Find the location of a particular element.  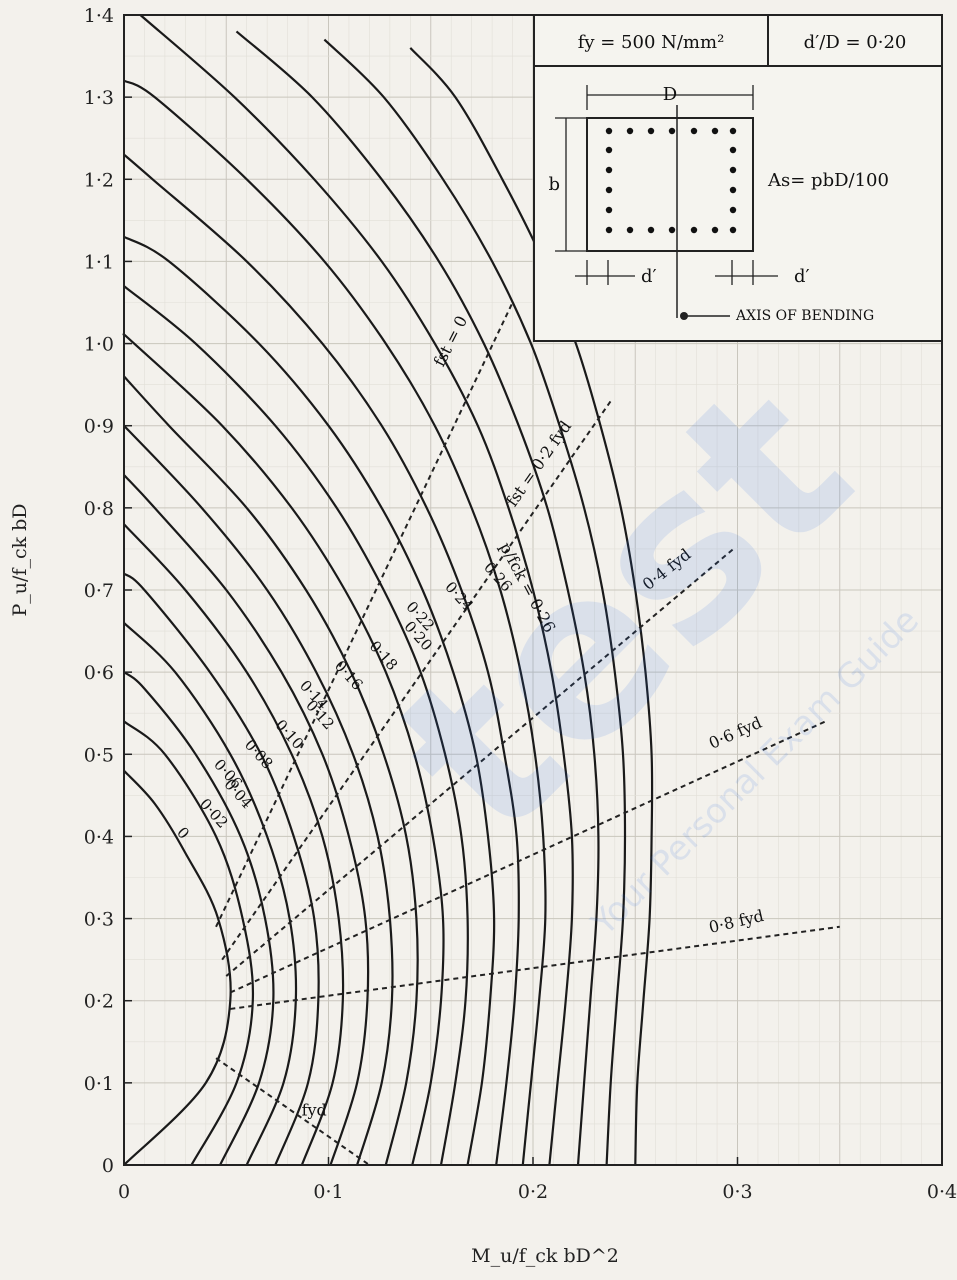

inset-frame is located at coordinates (738, 178).